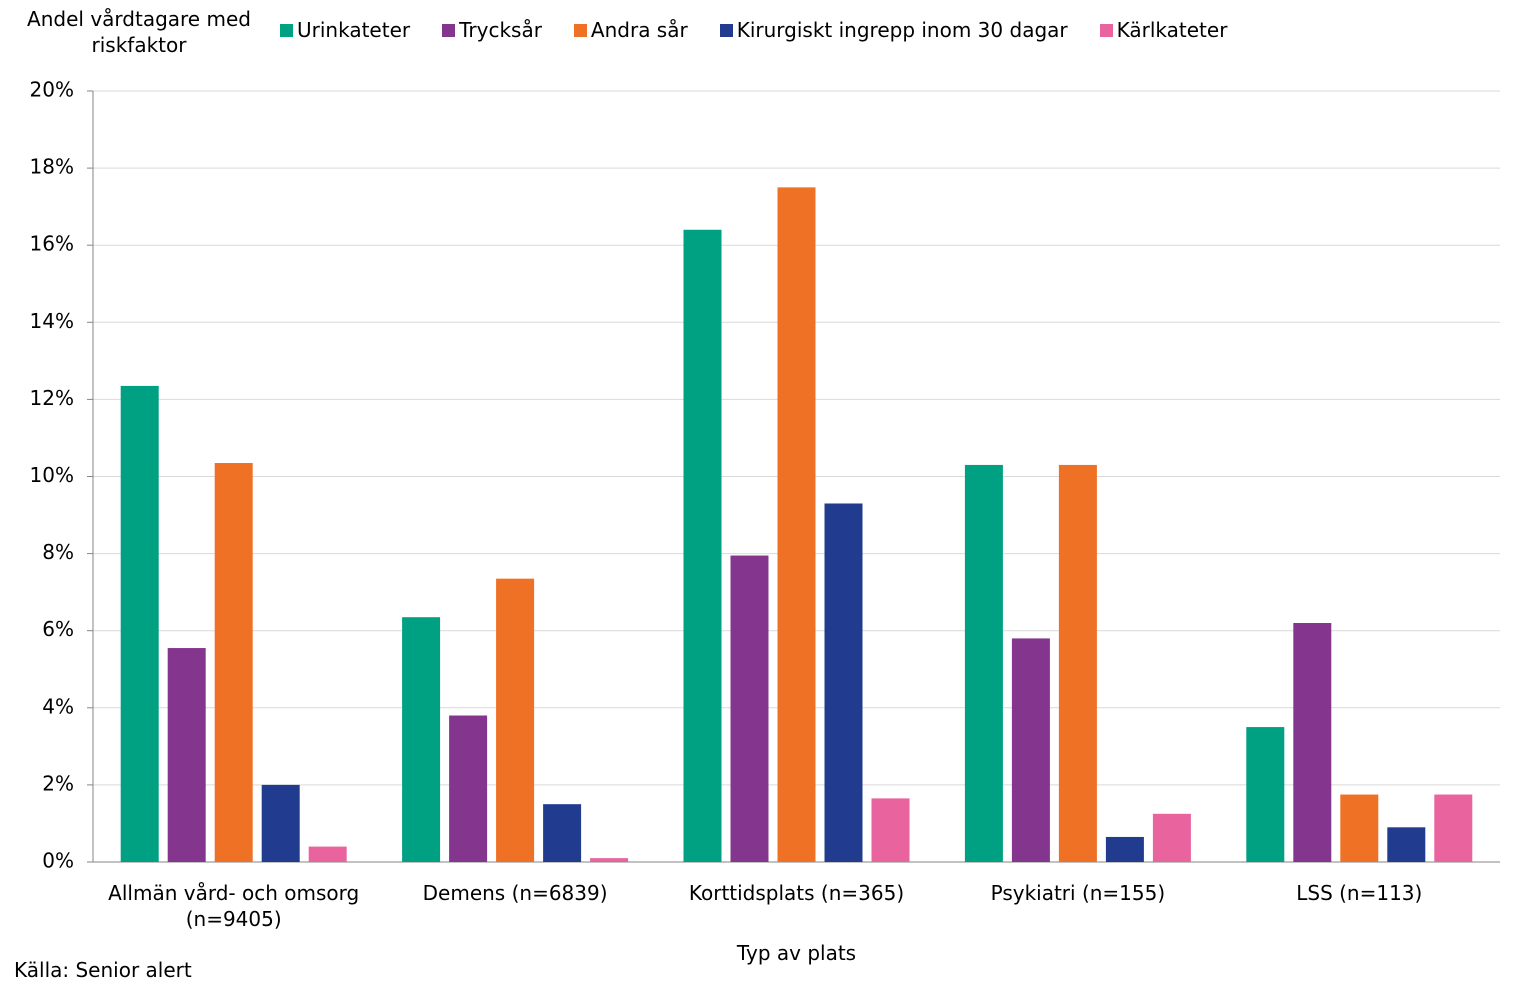  What do you see at coordinates (1172, 30) in the screenshot?
I see `legend-label: Kärlkateter` at bounding box center [1172, 30].